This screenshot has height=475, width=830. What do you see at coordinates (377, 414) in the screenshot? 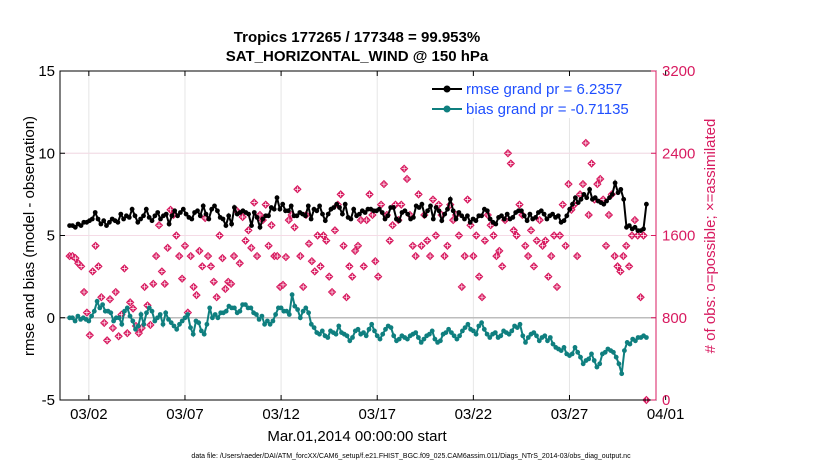
I see `x-tick-label: 03/17` at bounding box center [377, 414].